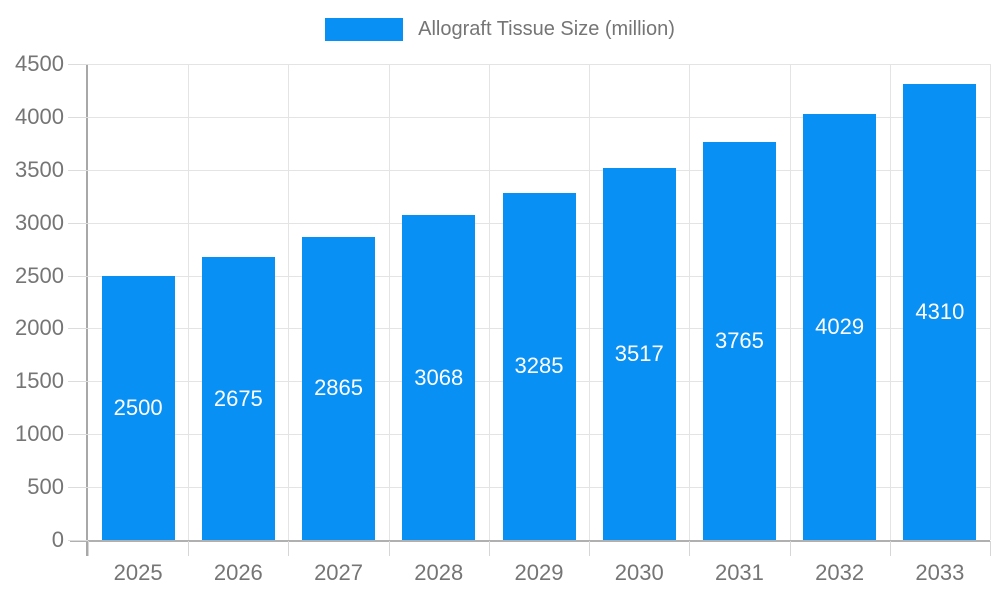  I want to click on x-axis-category-label: 2032, so click(840, 572).